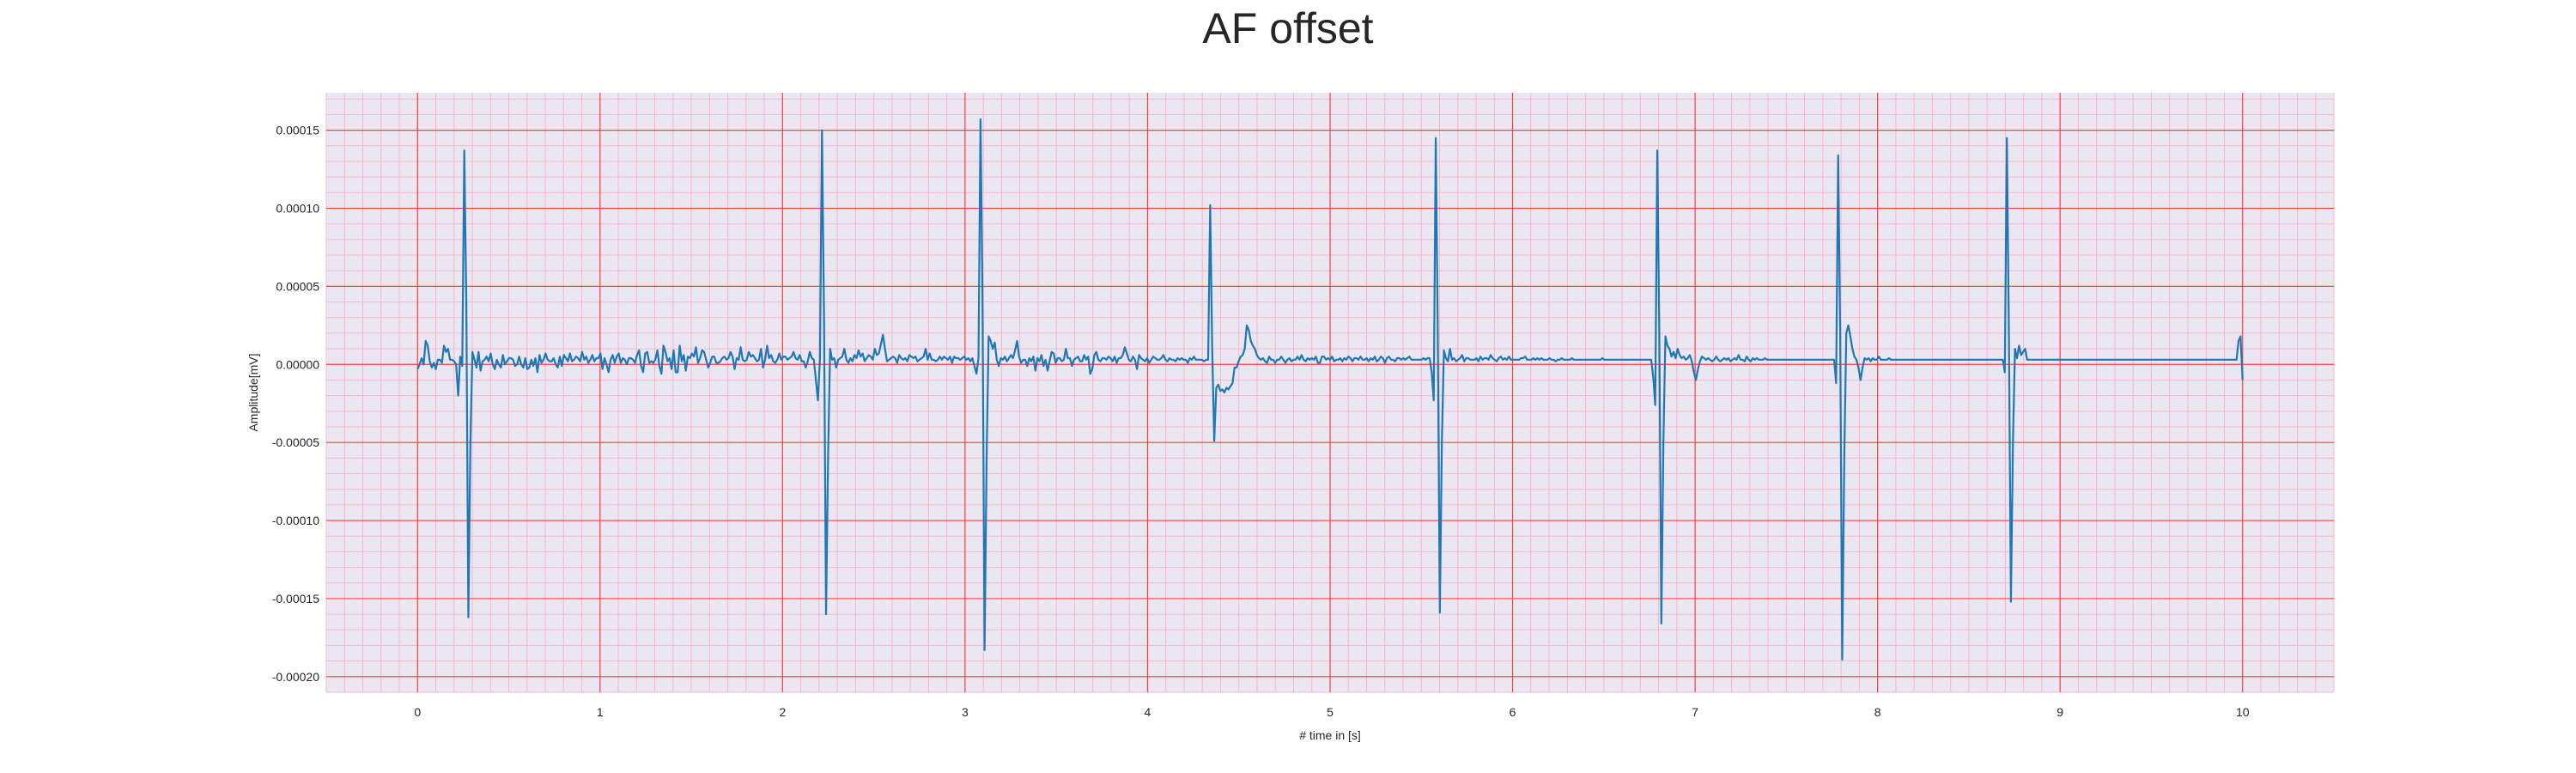 The height and width of the screenshot is (773, 2576). What do you see at coordinates (295, 677) in the screenshot?
I see `y-tick-label: -0.00020` at bounding box center [295, 677].